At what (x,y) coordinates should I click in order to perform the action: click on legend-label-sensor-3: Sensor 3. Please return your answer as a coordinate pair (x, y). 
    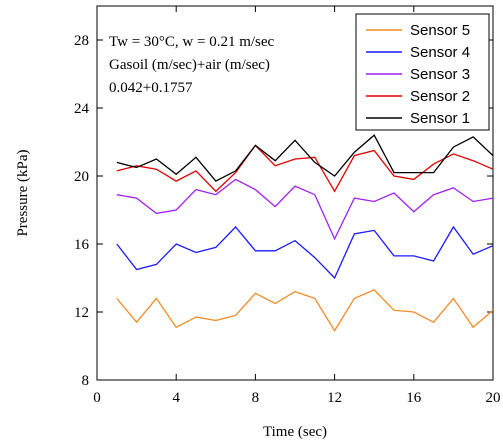
    Looking at the image, I should click on (440, 74).